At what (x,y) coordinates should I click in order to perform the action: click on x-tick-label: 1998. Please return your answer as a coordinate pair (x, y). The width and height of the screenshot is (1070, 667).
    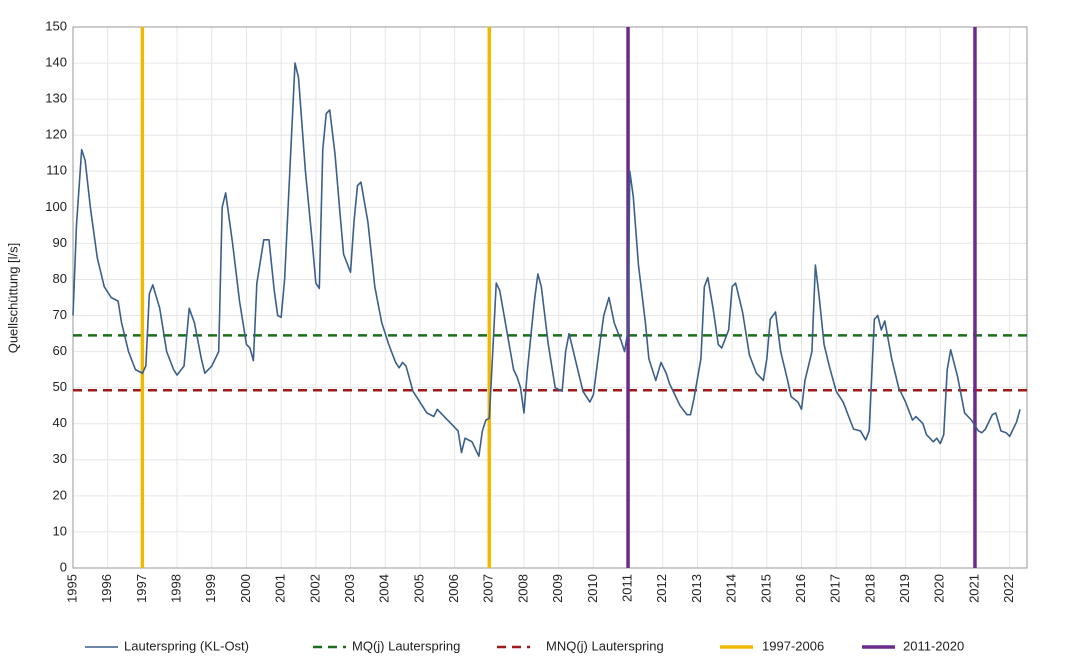
    Looking at the image, I should click on (176, 588).